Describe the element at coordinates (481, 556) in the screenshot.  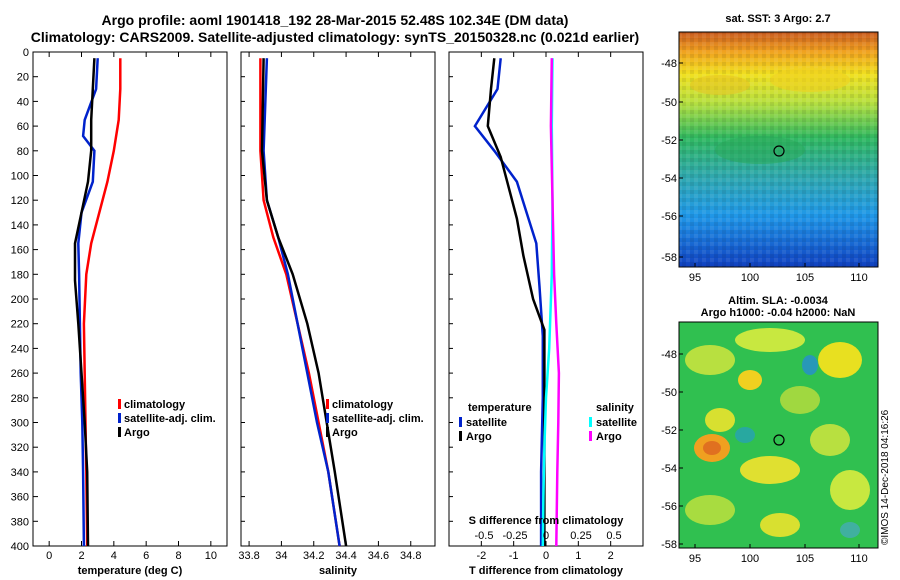
I see `x-tick-label: -2` at that location.